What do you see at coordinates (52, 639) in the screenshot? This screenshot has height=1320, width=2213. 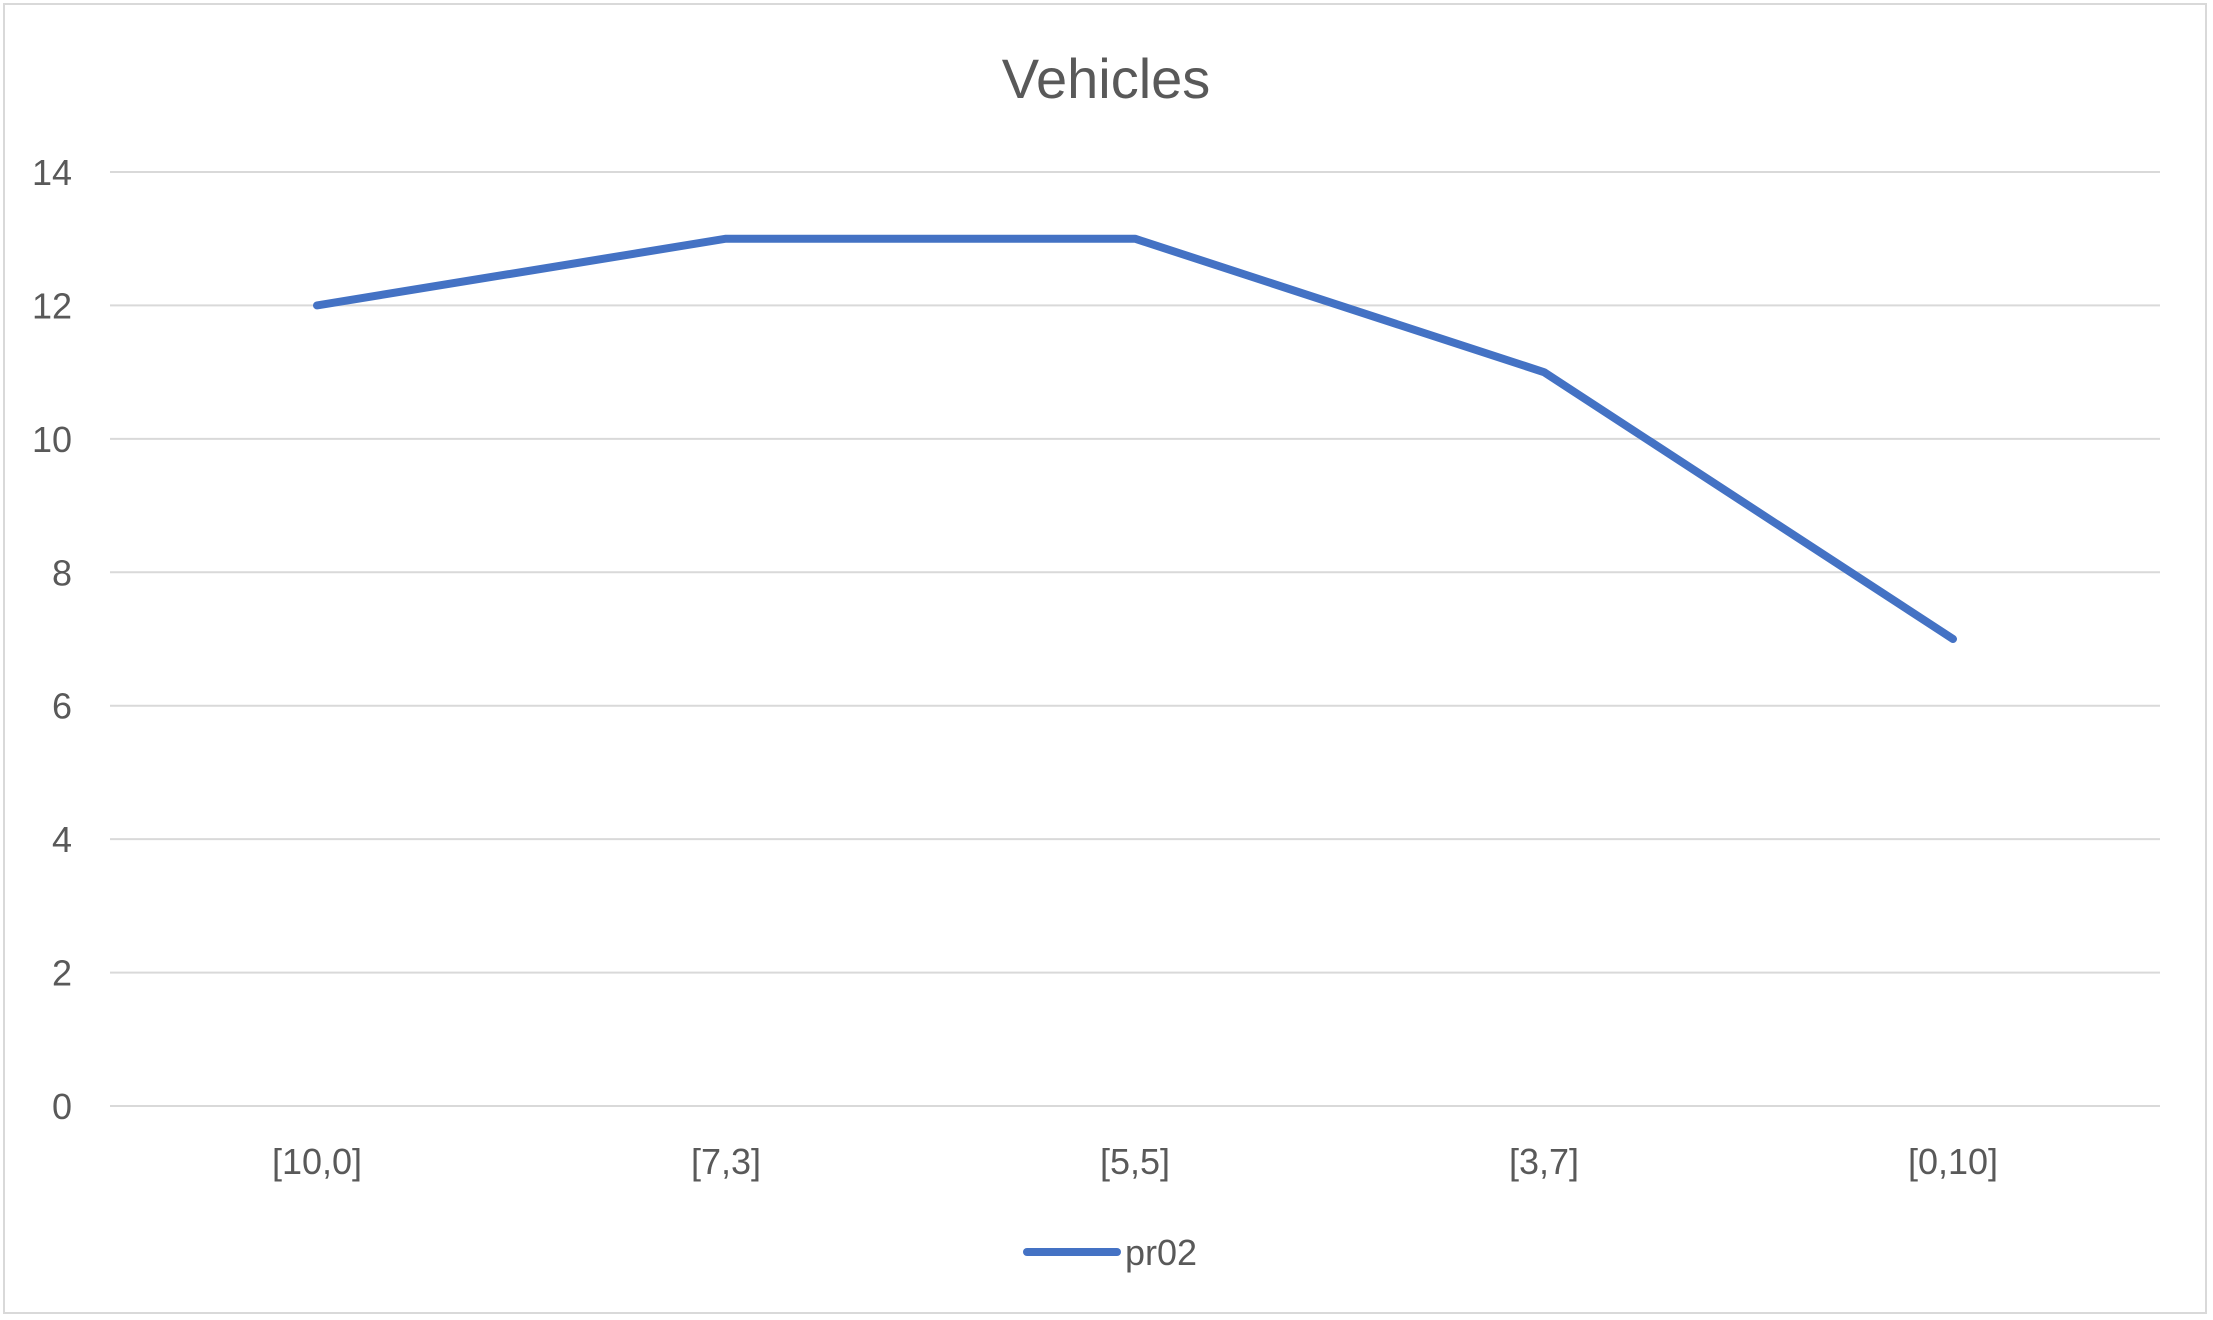 I see `y-axis-tick-labels: 0 2 4 6 8 10 12 14` at bounding box center [52, 639].